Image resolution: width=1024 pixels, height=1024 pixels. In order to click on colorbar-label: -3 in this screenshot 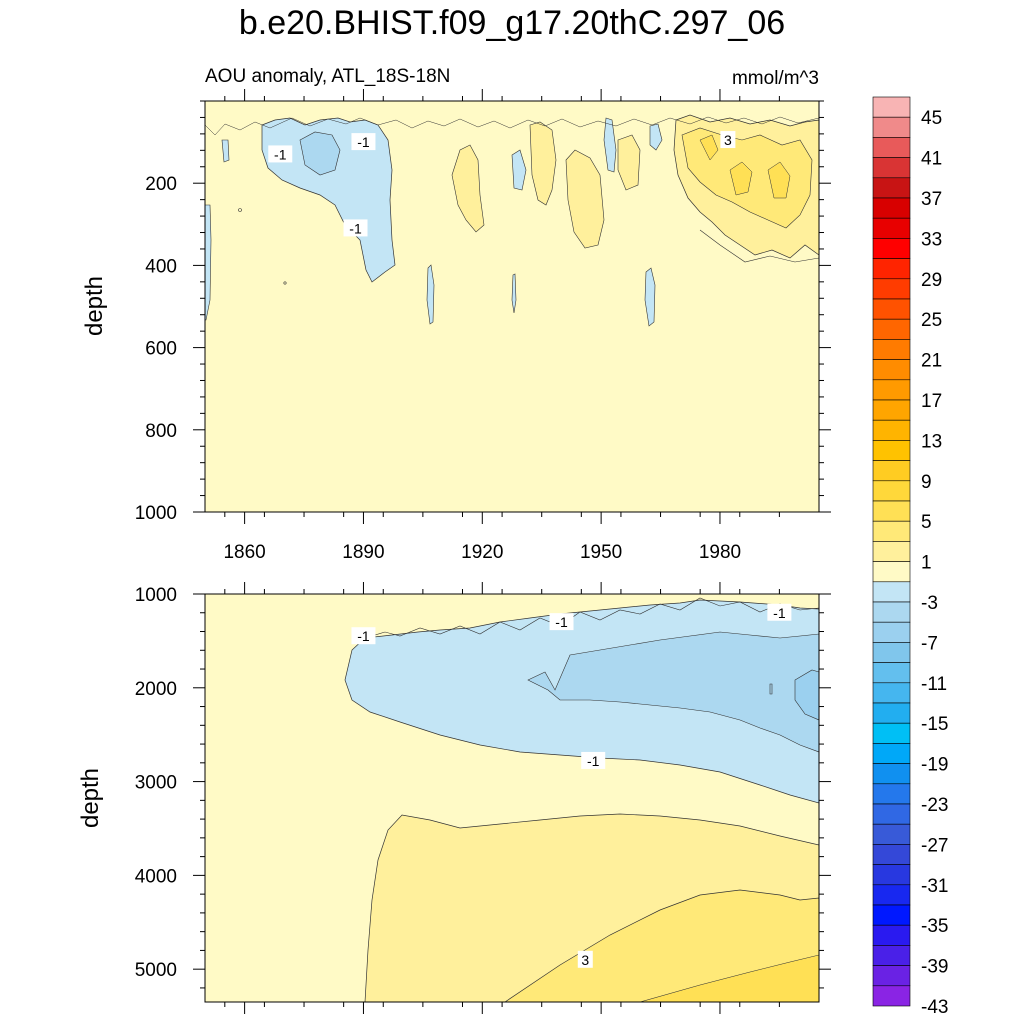, I will do `click(929, 603)`.